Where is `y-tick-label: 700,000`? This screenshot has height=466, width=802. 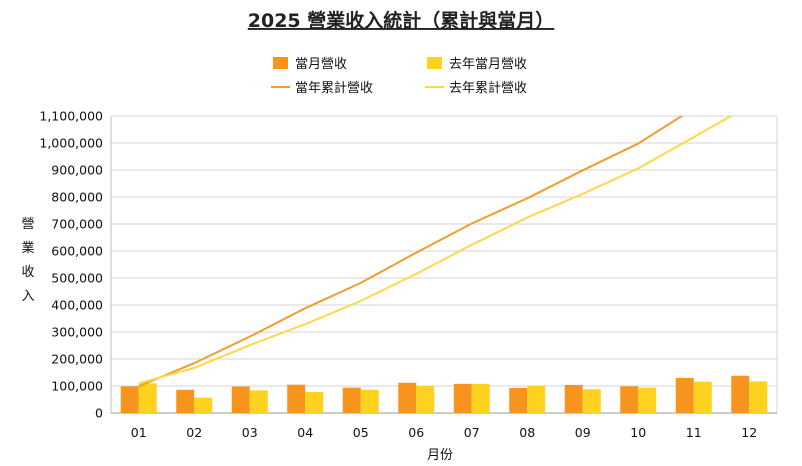 y-tick-label: 700,000 is located at coordinates (77, 224).